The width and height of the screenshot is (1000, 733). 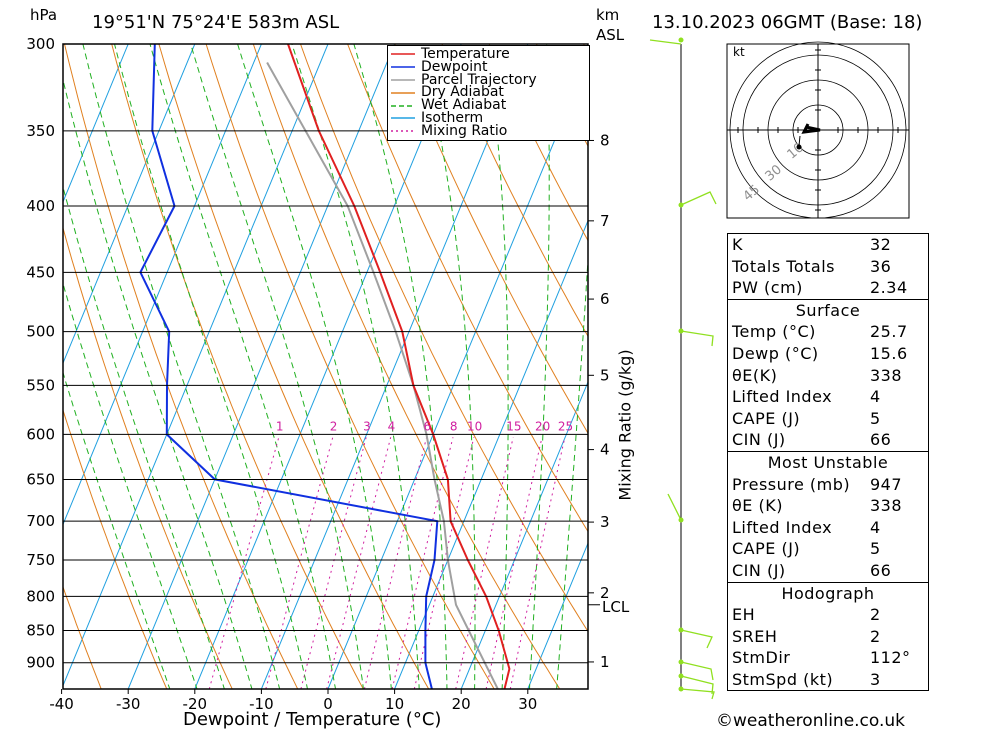 I want to click on temperature-tick-label: 20, so click(x=461, y=704).